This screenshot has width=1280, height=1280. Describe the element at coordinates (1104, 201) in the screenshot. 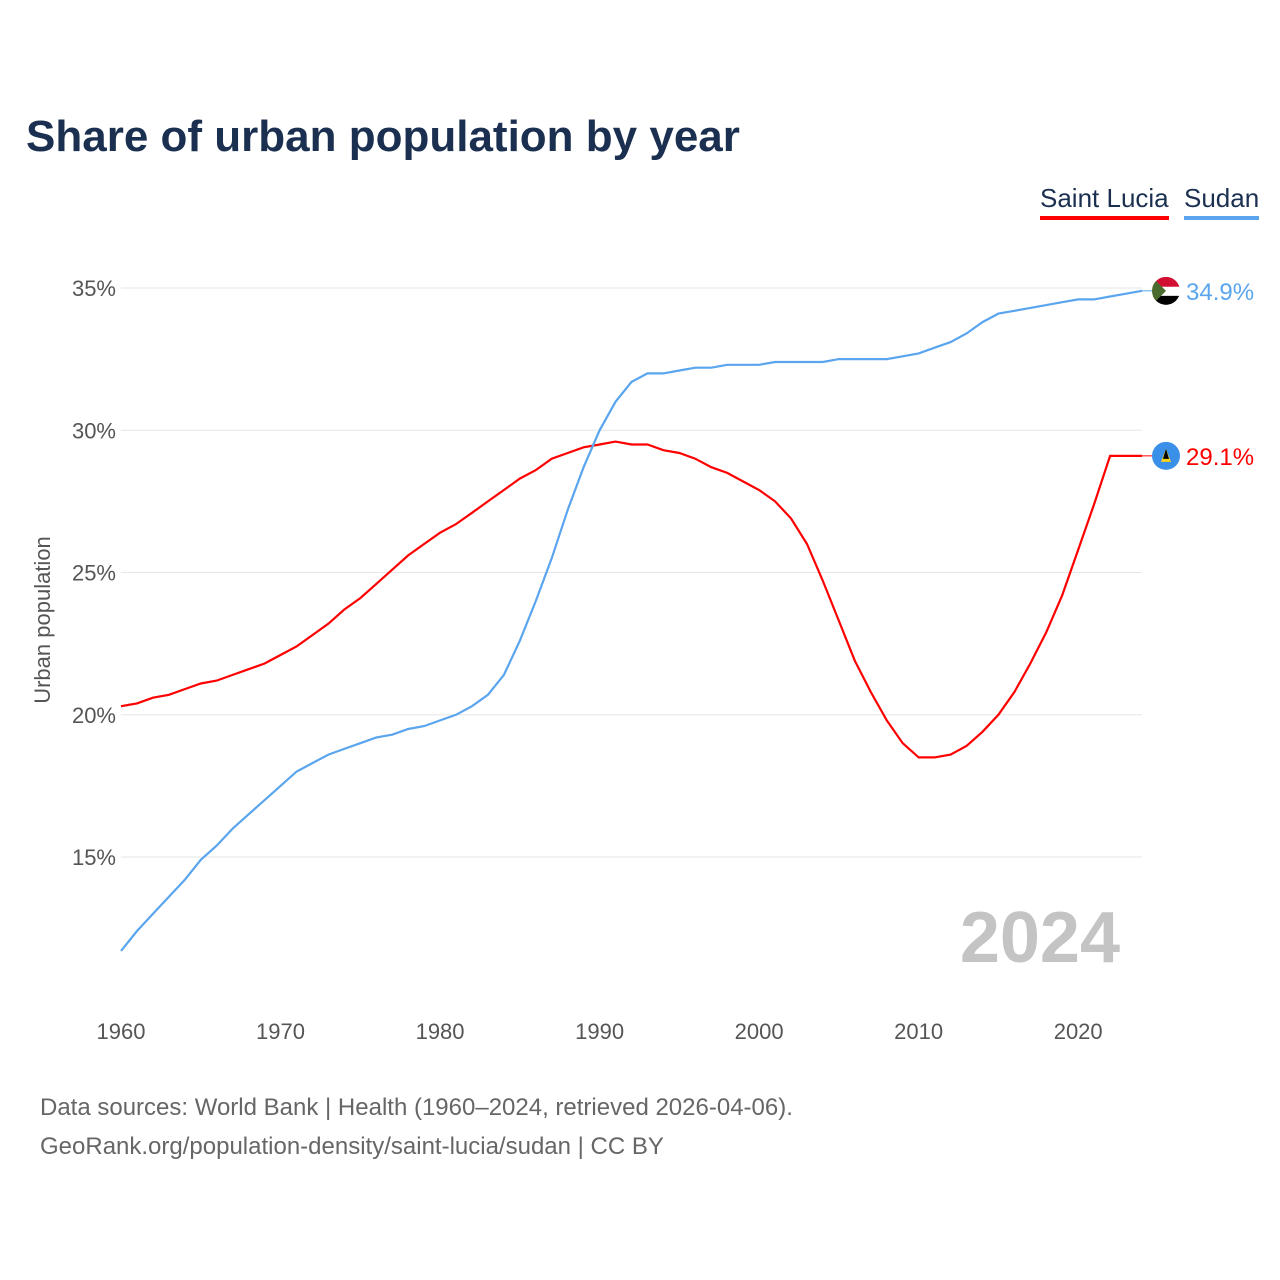

I see `legend-saint-lucia: Saint Lucia` at that location.